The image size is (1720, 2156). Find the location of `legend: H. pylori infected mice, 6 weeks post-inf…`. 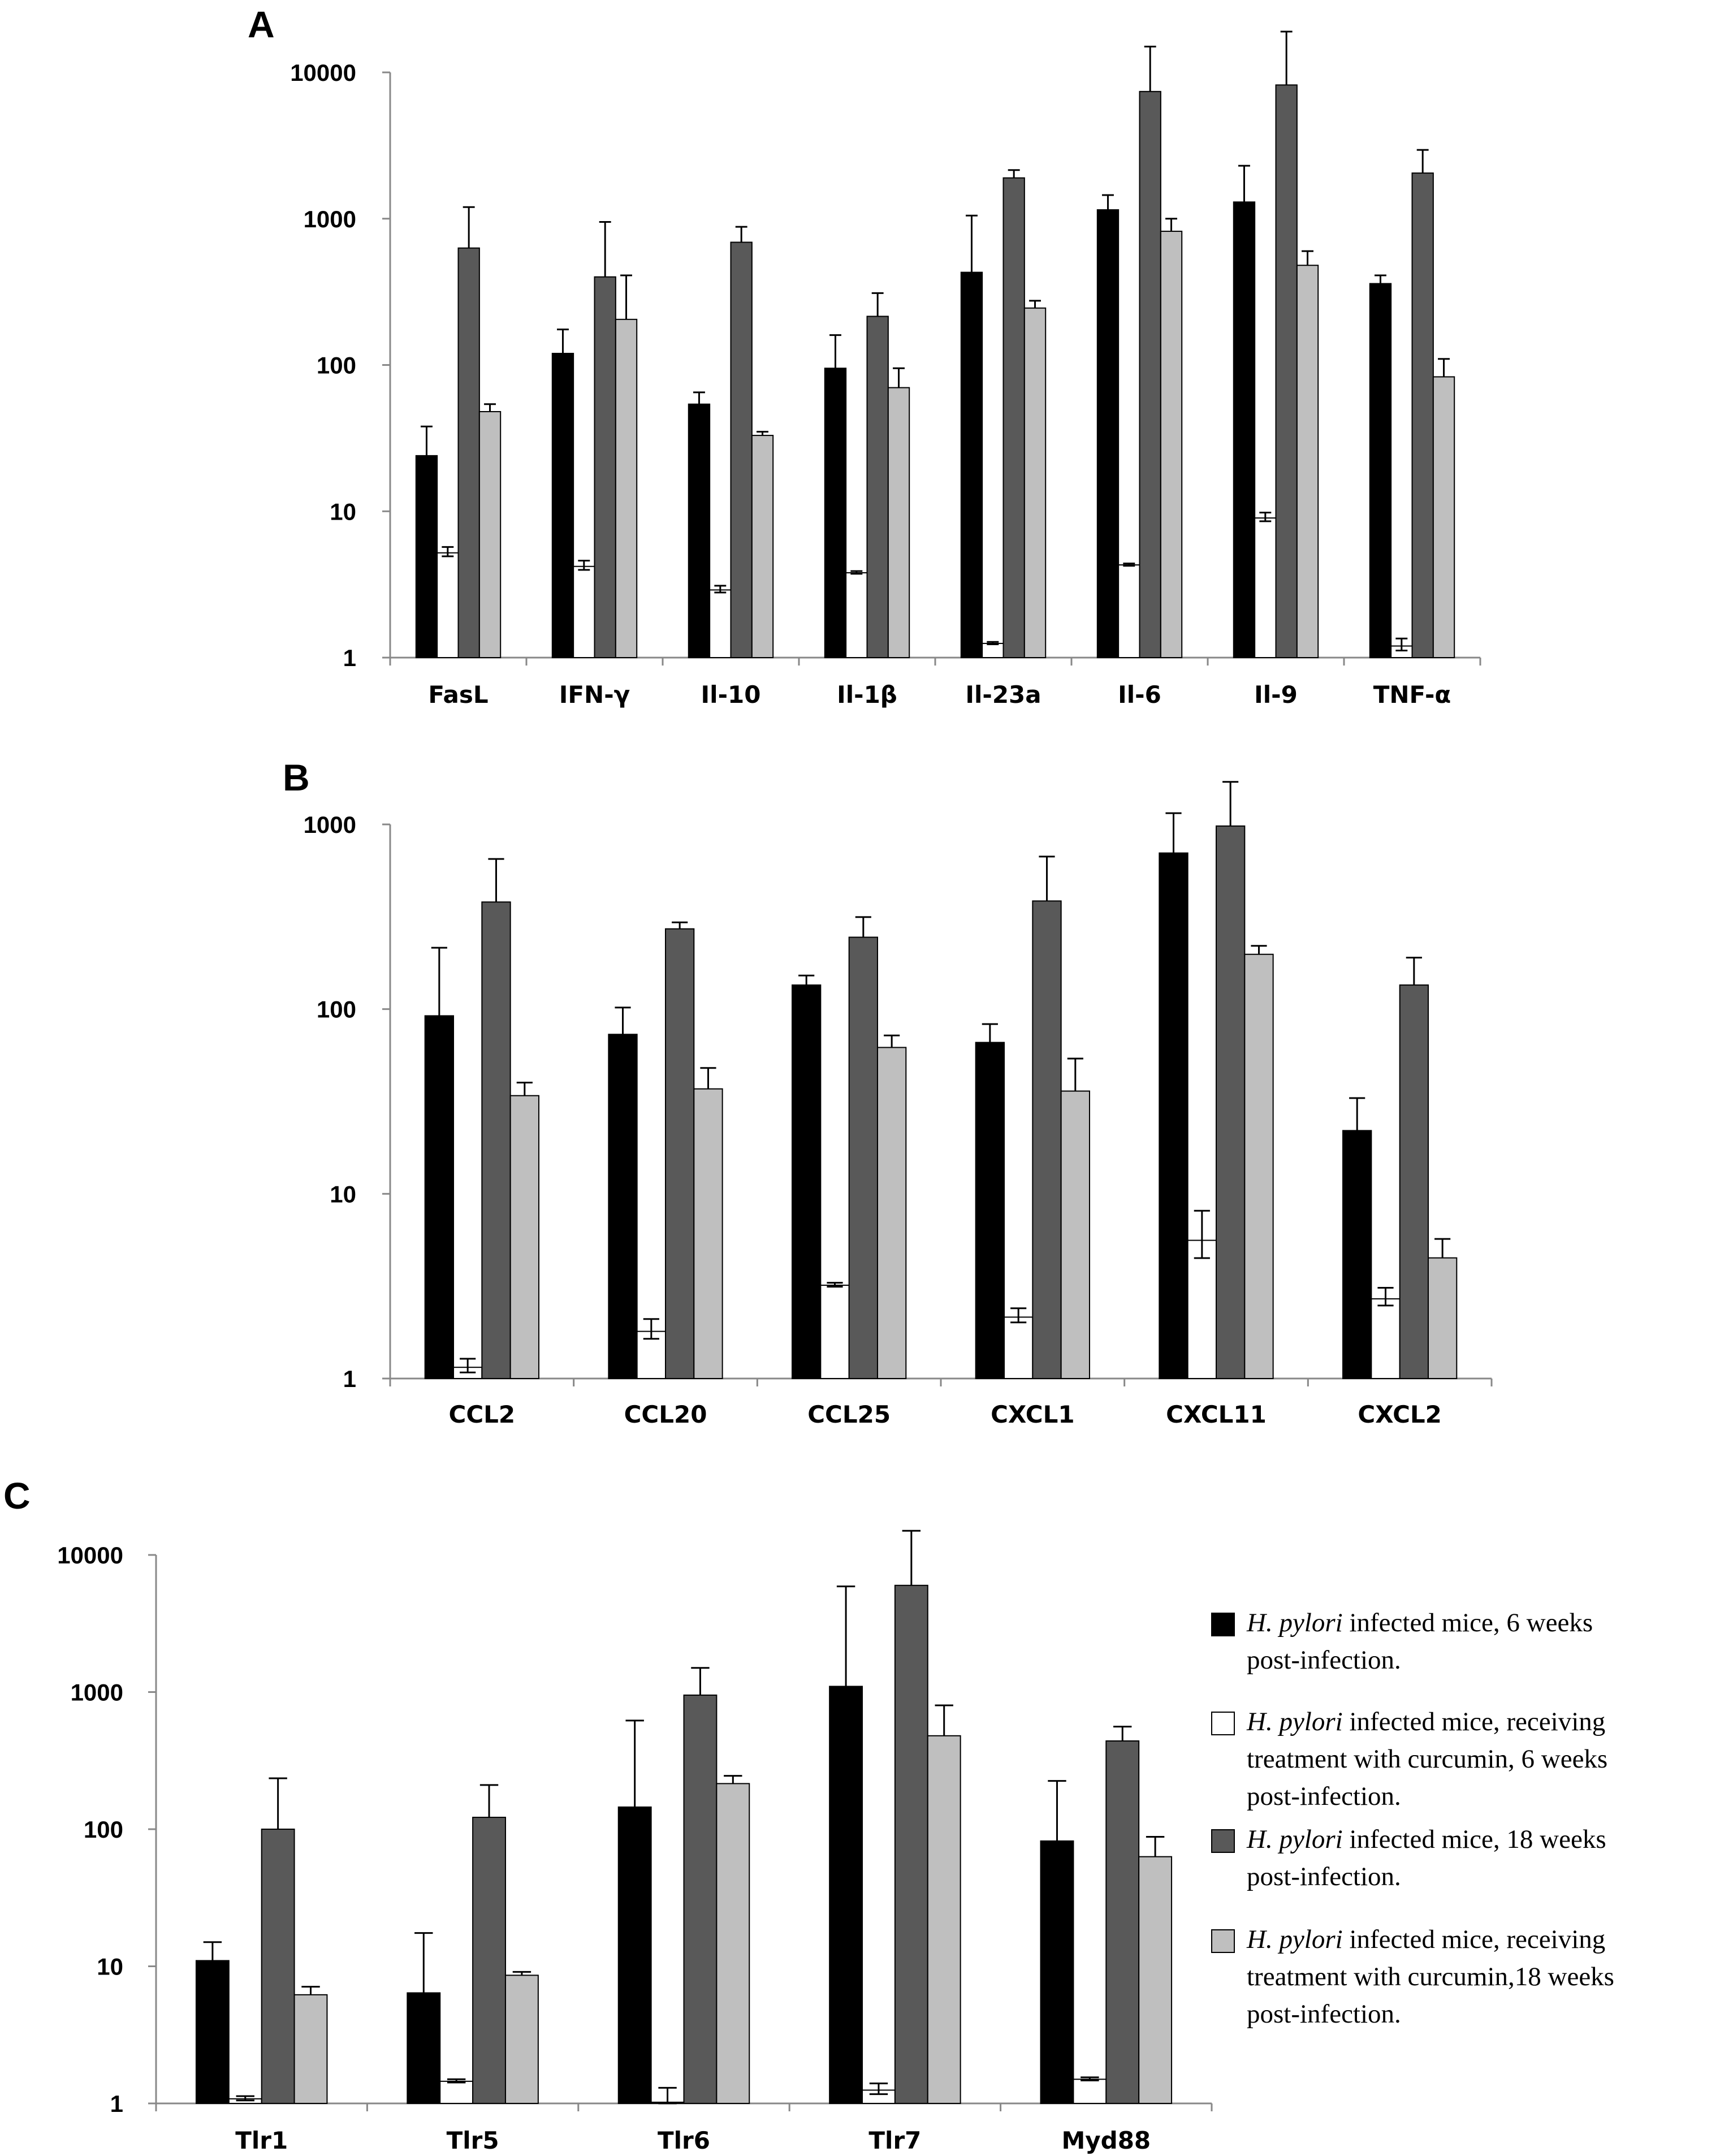

legend: H. pylori infected mice, 6 weeks post-inf… is located at coordinates (1412, 1818).